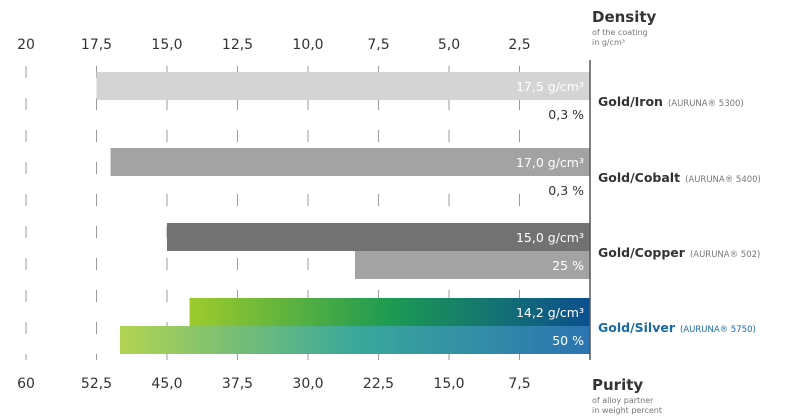 The width and height of the screenshot is (800, 418). I want to click on density-value-label: 17,5 g/cm³, so click(550, 86).